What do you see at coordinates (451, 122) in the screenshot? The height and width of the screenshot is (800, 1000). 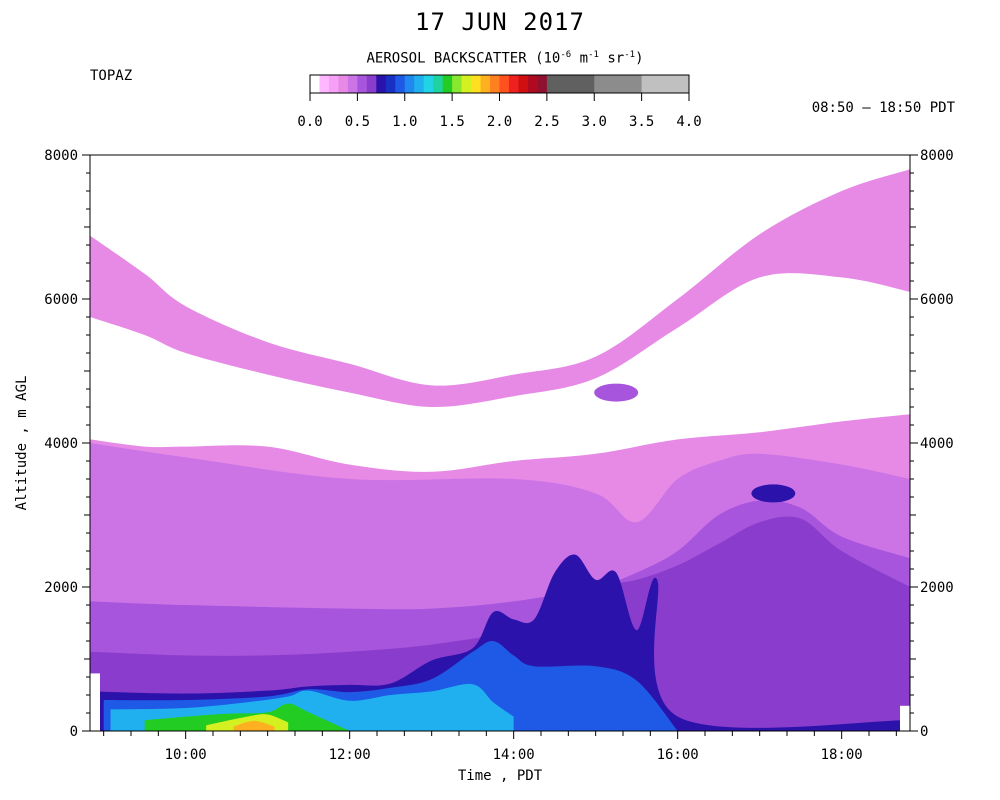 I see `colorbar-tick-label: 1.5` at bounding box center [451, 122].